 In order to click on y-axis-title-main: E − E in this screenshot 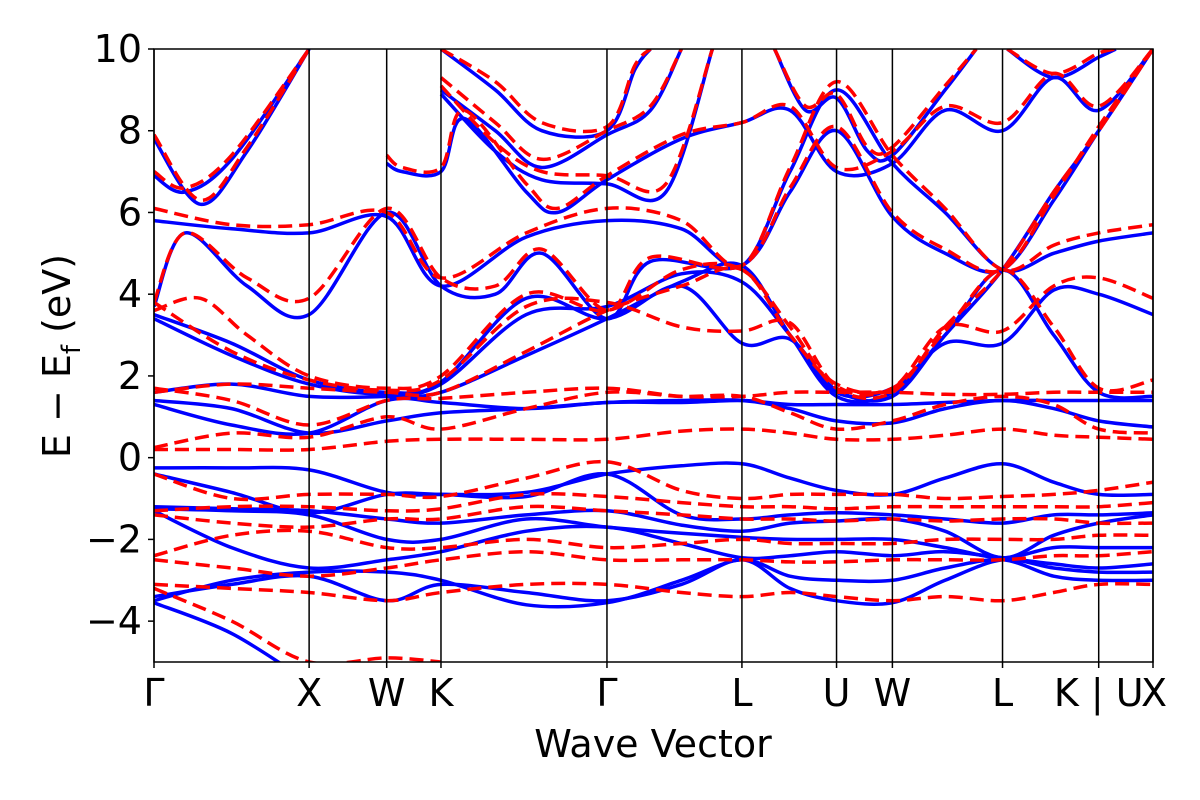, I will do `click(57, 406)`.